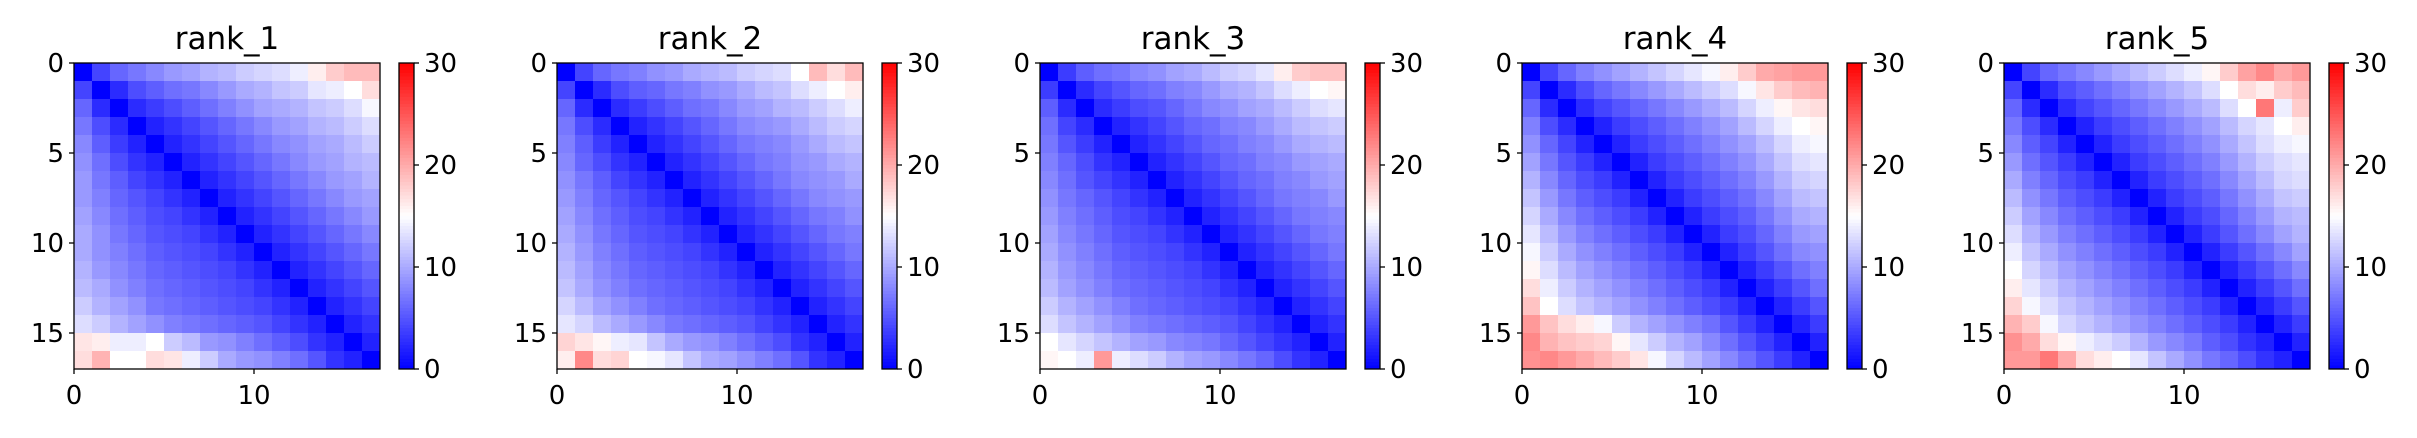 The width and height of the screenshot is (2417, 438). I want to click on y-tick-label: 15, so click(47, 334).